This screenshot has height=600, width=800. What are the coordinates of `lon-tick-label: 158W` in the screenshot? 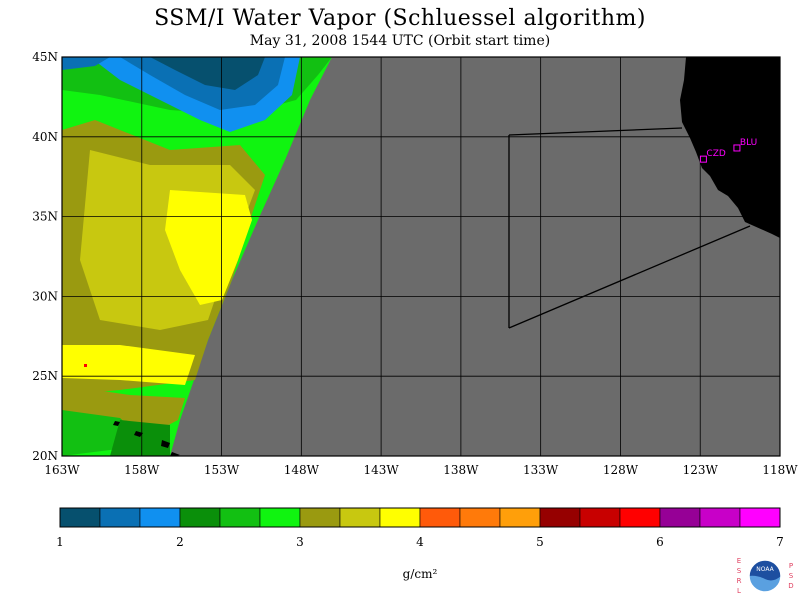 It's located at (142, 470).